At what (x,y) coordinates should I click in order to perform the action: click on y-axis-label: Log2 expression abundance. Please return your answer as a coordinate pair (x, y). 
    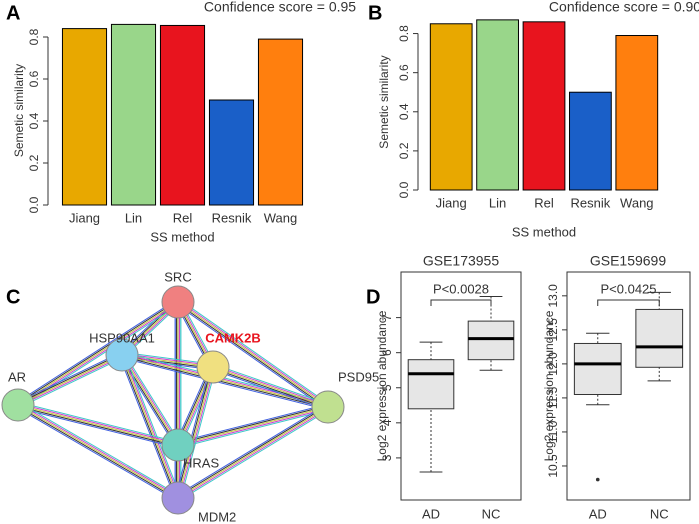
    Looking at the image, I should click on (549, 385).